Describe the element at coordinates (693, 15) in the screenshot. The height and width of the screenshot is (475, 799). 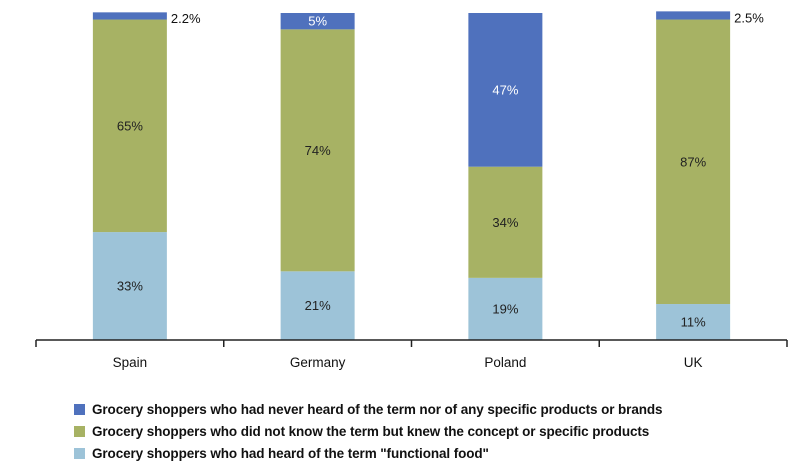
I see `bar-segment-uk-s2` at that location.